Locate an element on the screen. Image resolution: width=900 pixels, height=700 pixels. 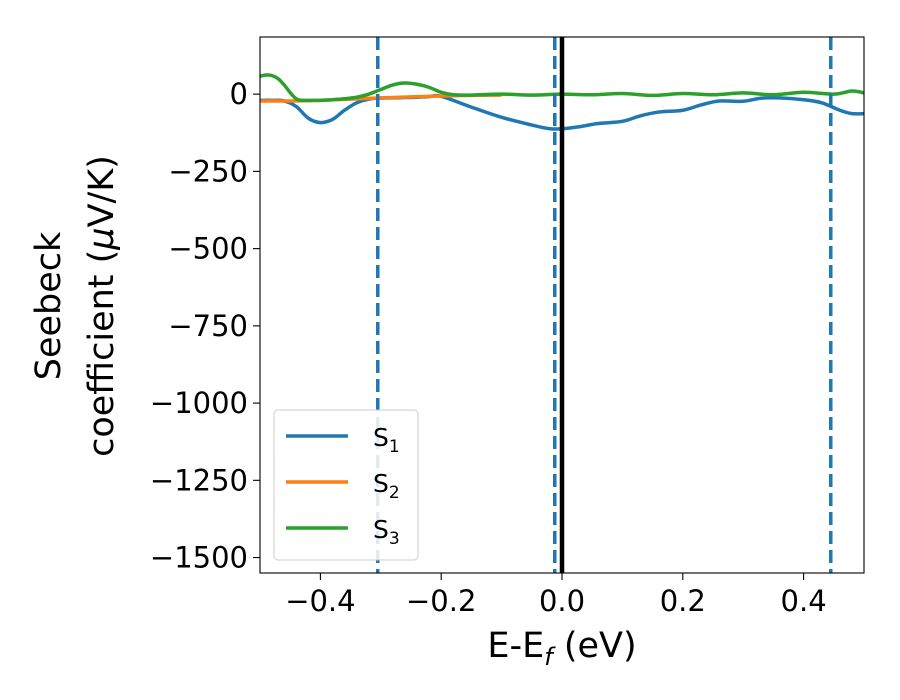
y-tick-label: −1250 is located at coordinates (199, 480).